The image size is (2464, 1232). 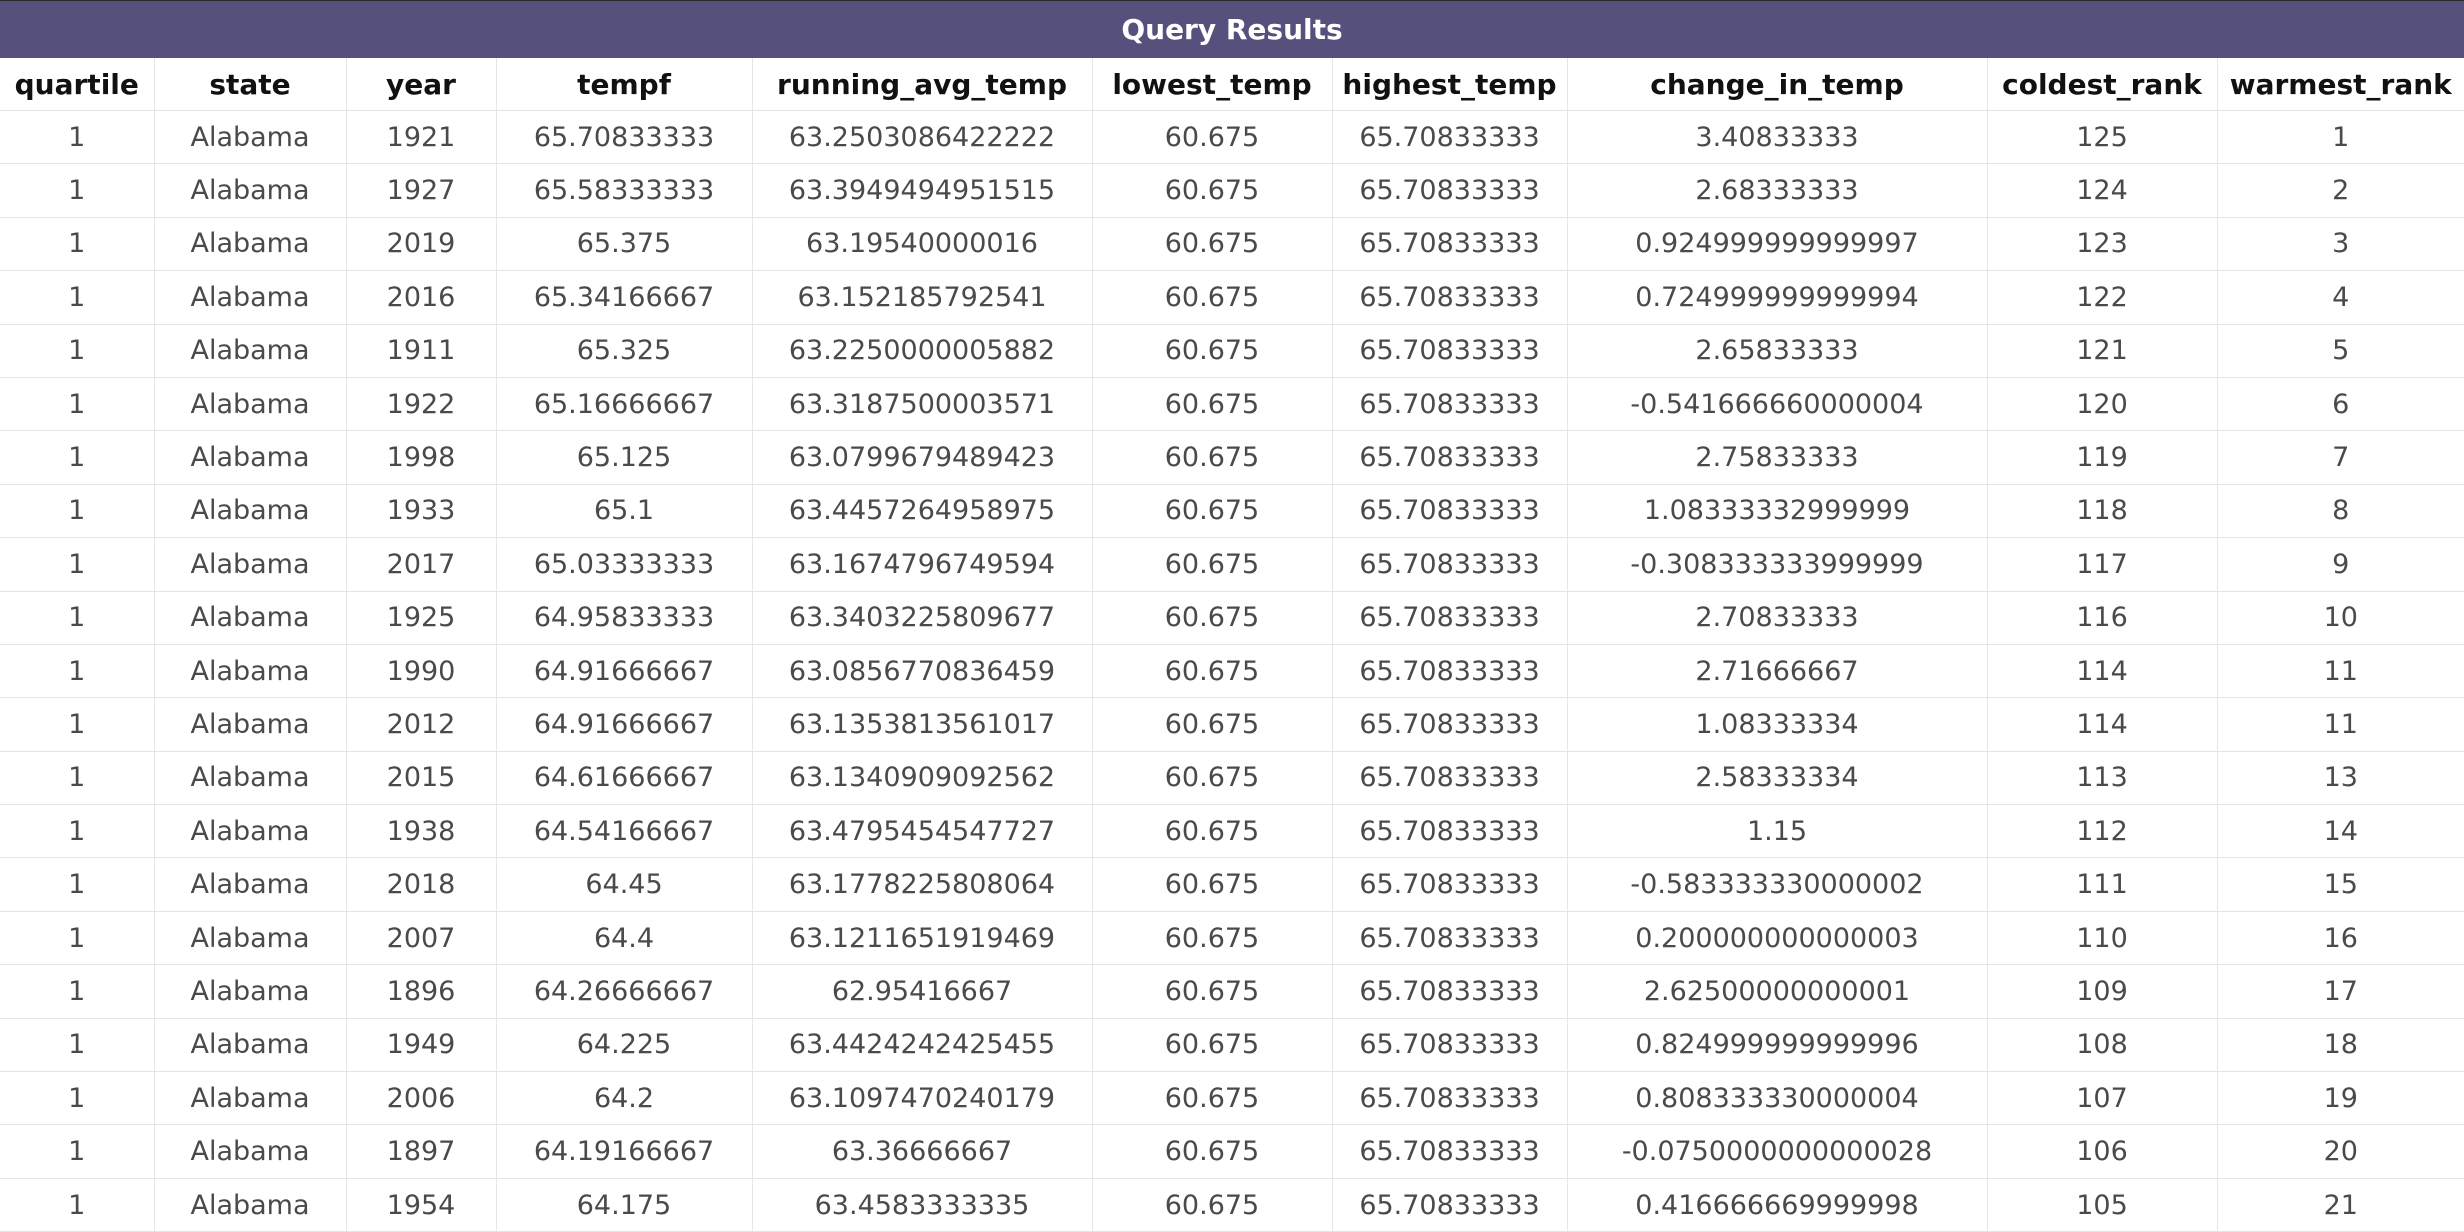 What do you see at coordinates (421, 511) in the screenshot?
I see `cell-year: 1933` at bounding box center [421, 511].